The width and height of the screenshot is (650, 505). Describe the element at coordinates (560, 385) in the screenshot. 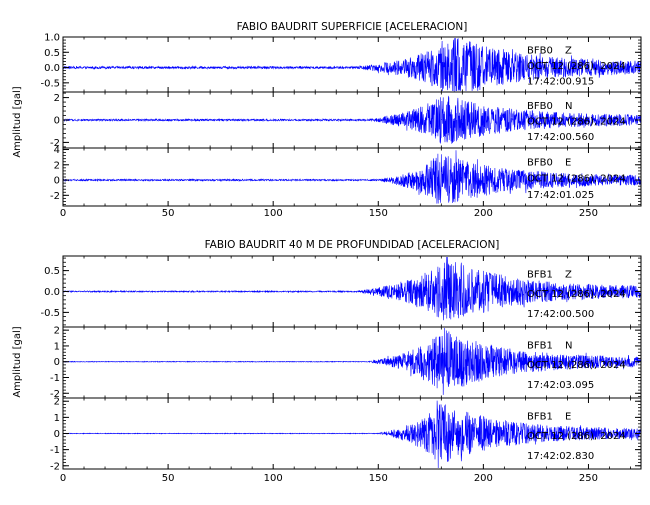

I see `record-start-time: 17:42:03.095` at that location.